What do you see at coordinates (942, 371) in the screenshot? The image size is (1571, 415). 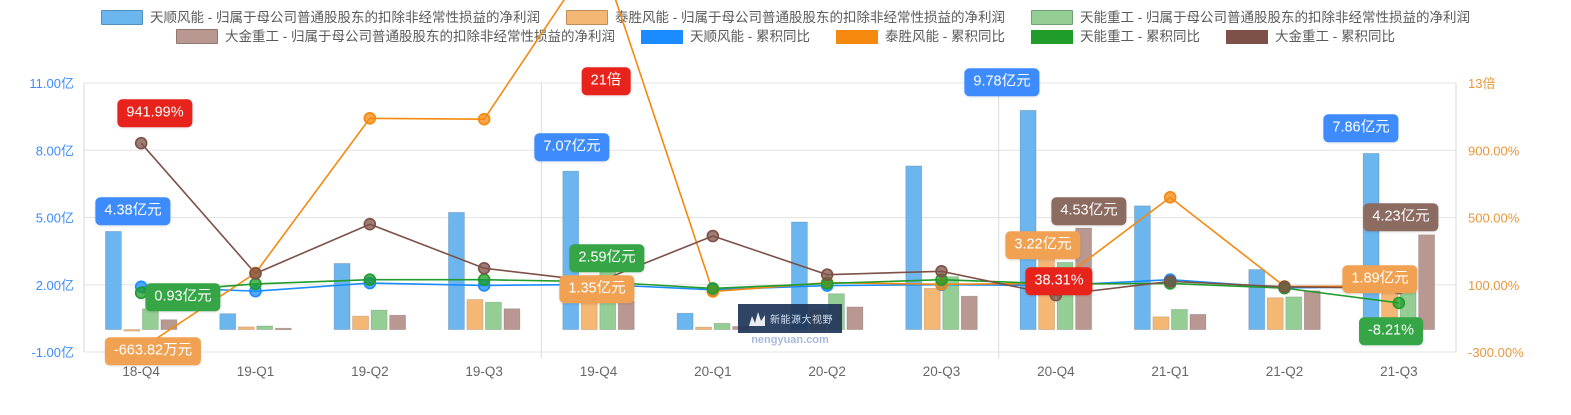 I see `x-axis-tick-label: 20-Q3` at bounding box center [942, 371].